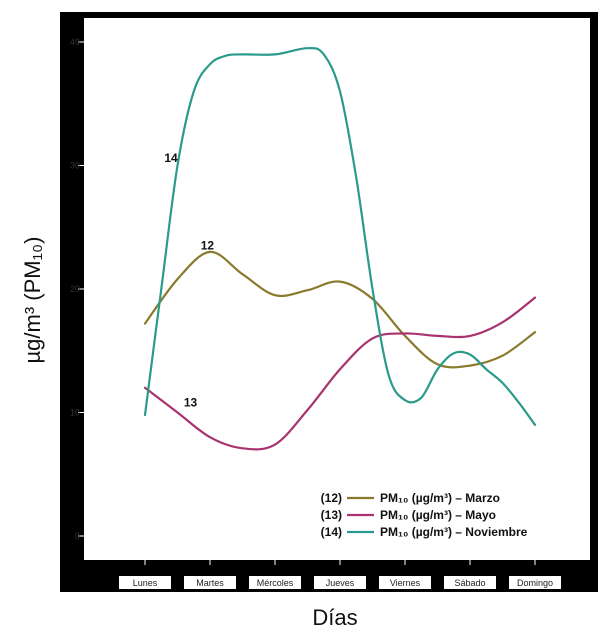 This screenshot has width=603, height=634. What do you see at coordinates (438, 515) in the screenshot?
I see `legend-entry-13: PM₁₀ (µg/m³) – Mayo` at bounding box center [438, 515].